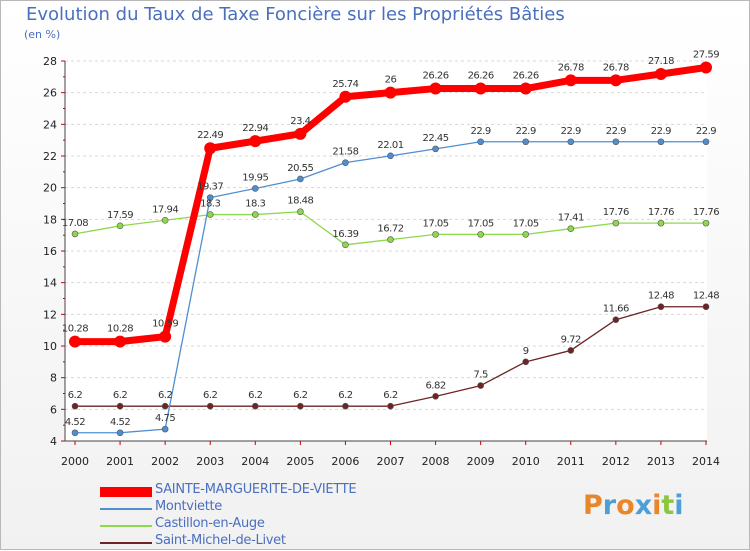 This screenshot has width=750, height=551. I want to click on y-tick-label: 12, so click(50, 314).